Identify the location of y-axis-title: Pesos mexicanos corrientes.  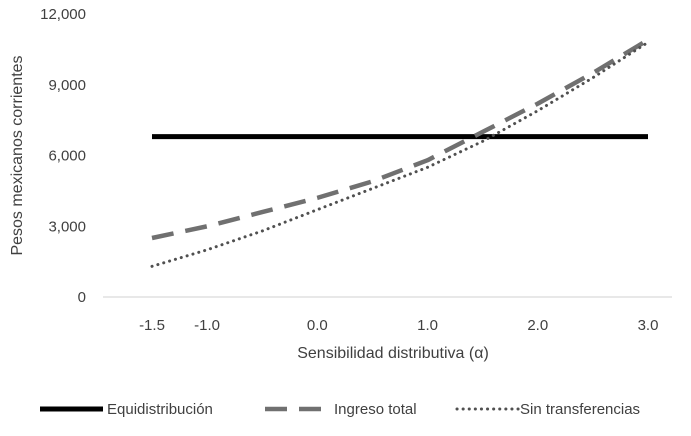
(17, 155).